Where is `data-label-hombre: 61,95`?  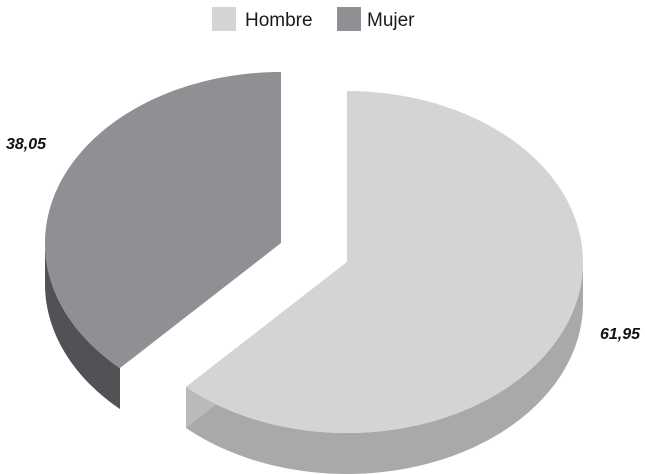
data-label-hombre: 61,95 is located at coordinates (620, 334).